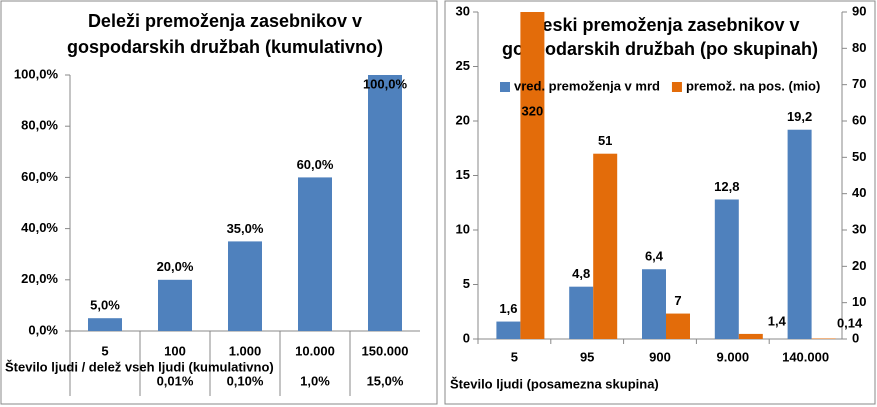 This screenshot has width=877, height=407. What do you see at coordinates (105, 305) in the screenshot?
I see `value-label: 5,0%` at bounding box center [105, 305].